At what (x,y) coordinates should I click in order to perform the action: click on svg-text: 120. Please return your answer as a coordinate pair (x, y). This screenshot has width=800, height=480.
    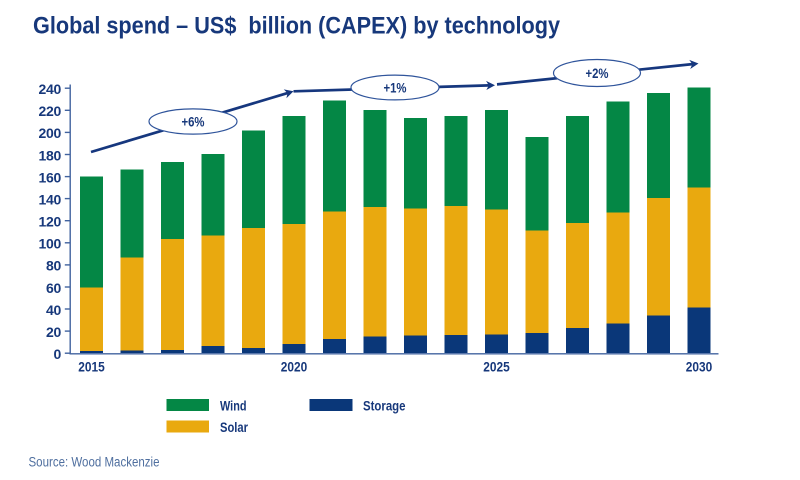
    Looking at the image, I should click on (50, 222).